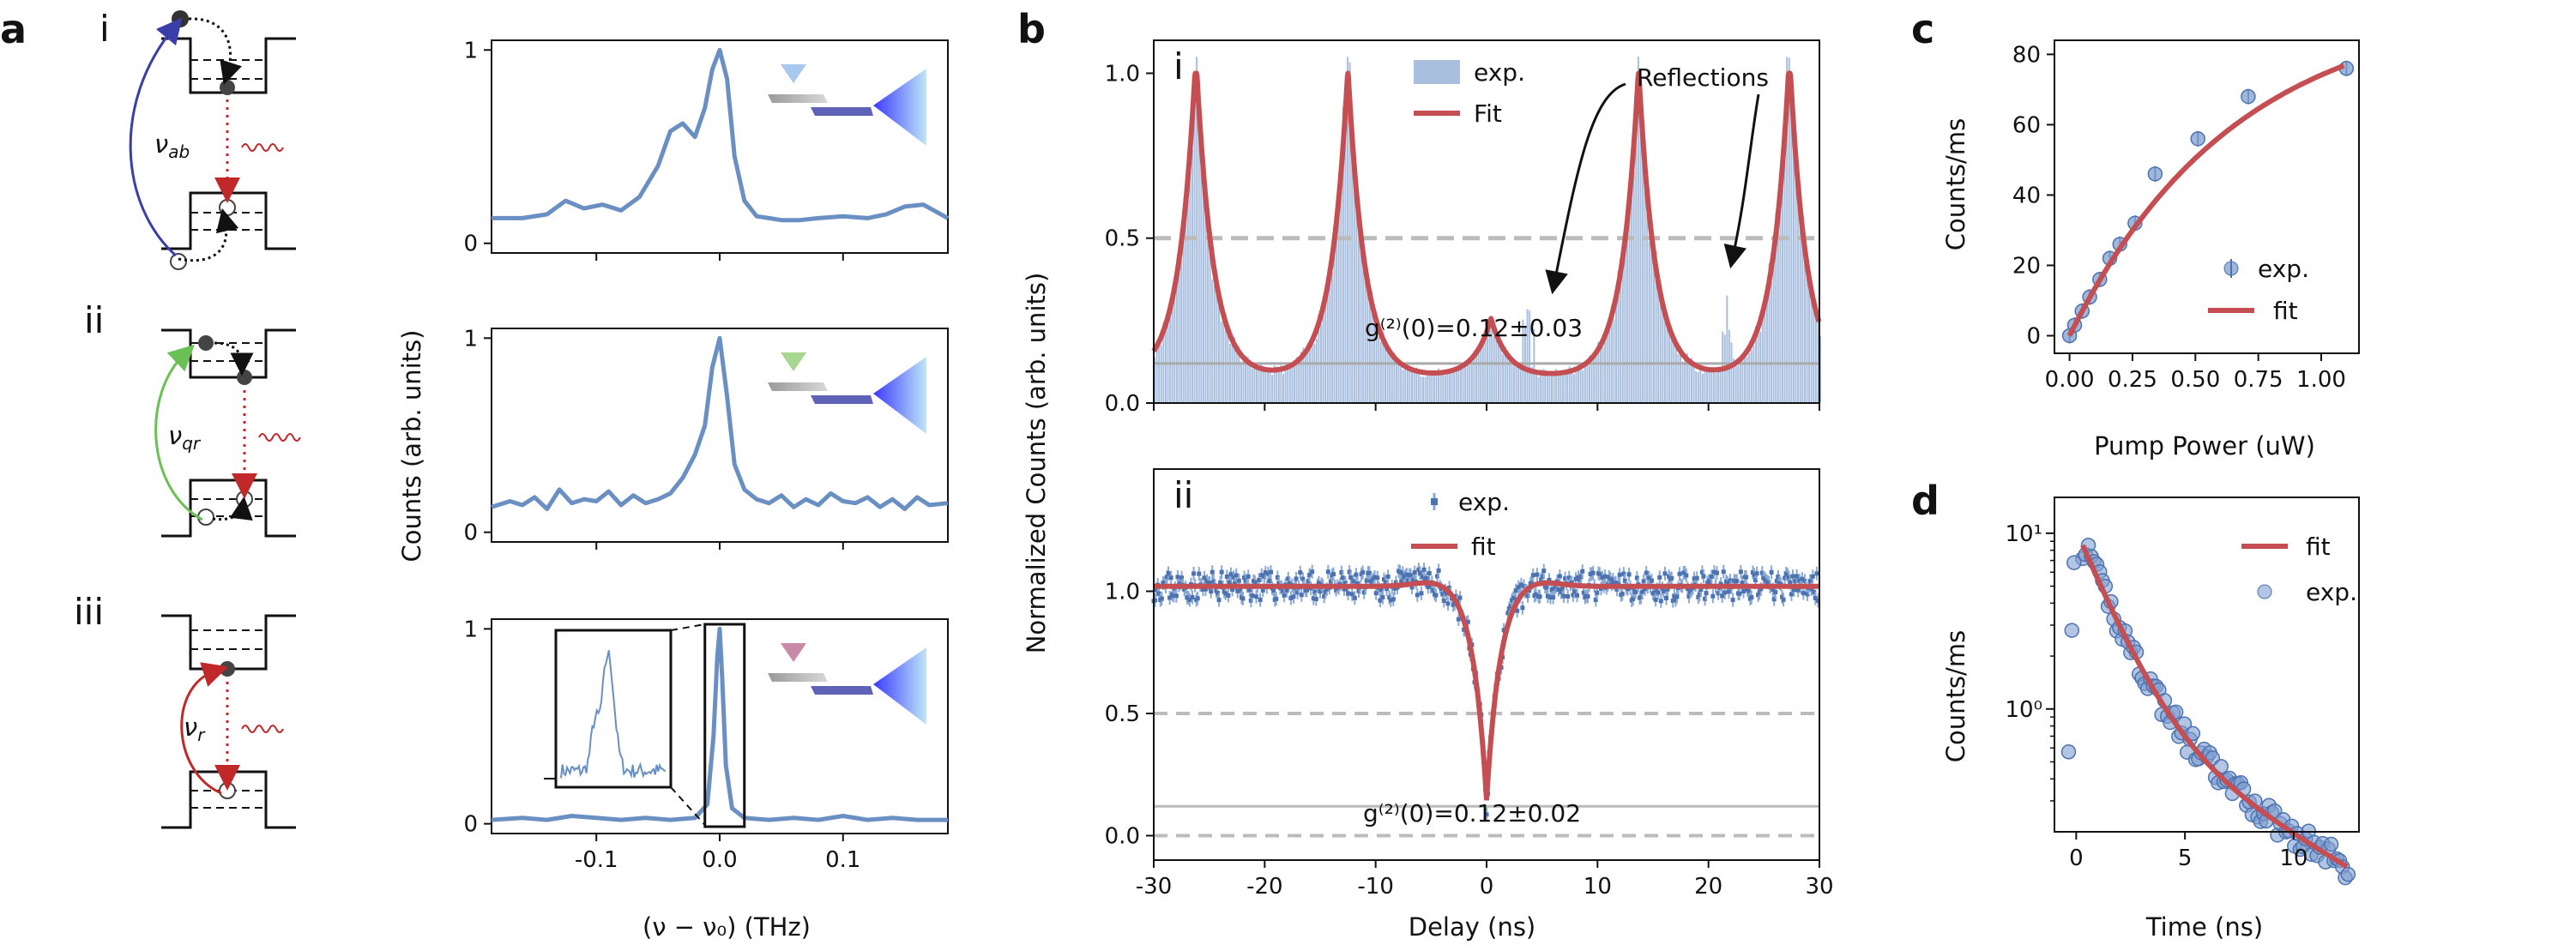  What do you see at coordinates (1486, 223) in the screenshot?
I see `fit-curve` at bounding box center [1486, 223].